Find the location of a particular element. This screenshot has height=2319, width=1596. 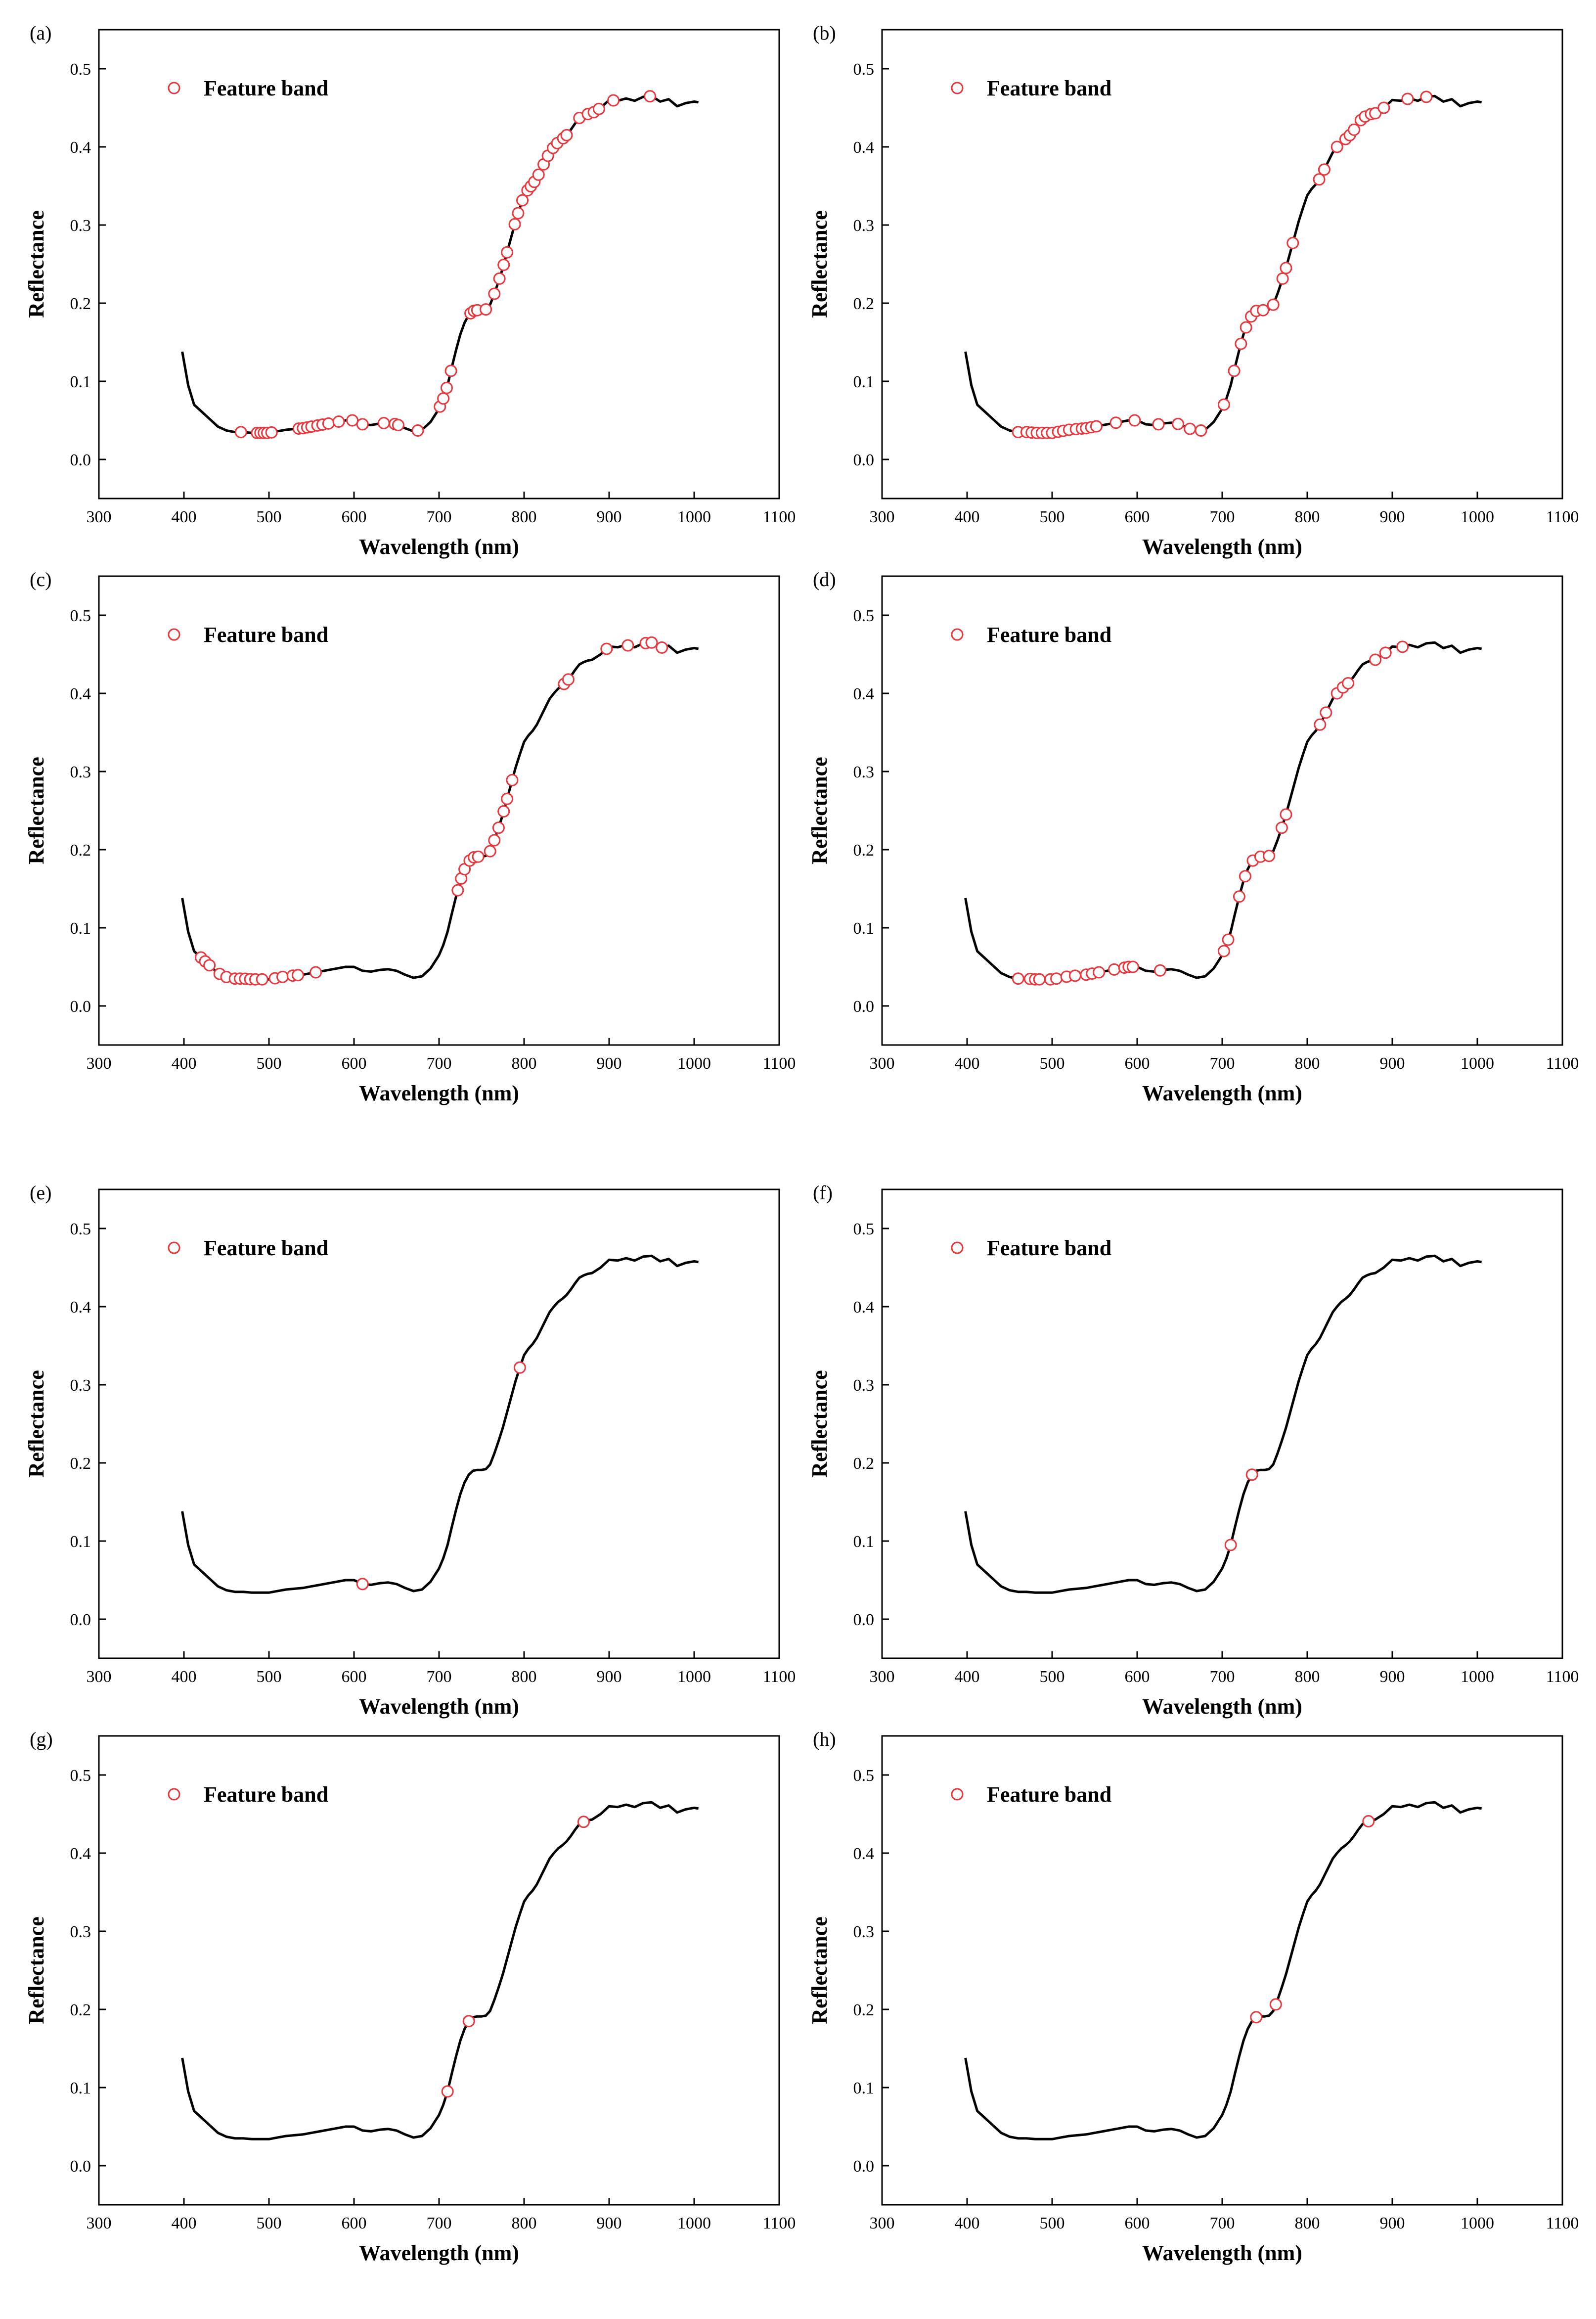

panel-label: (c) is located at coordinates (40, 579).